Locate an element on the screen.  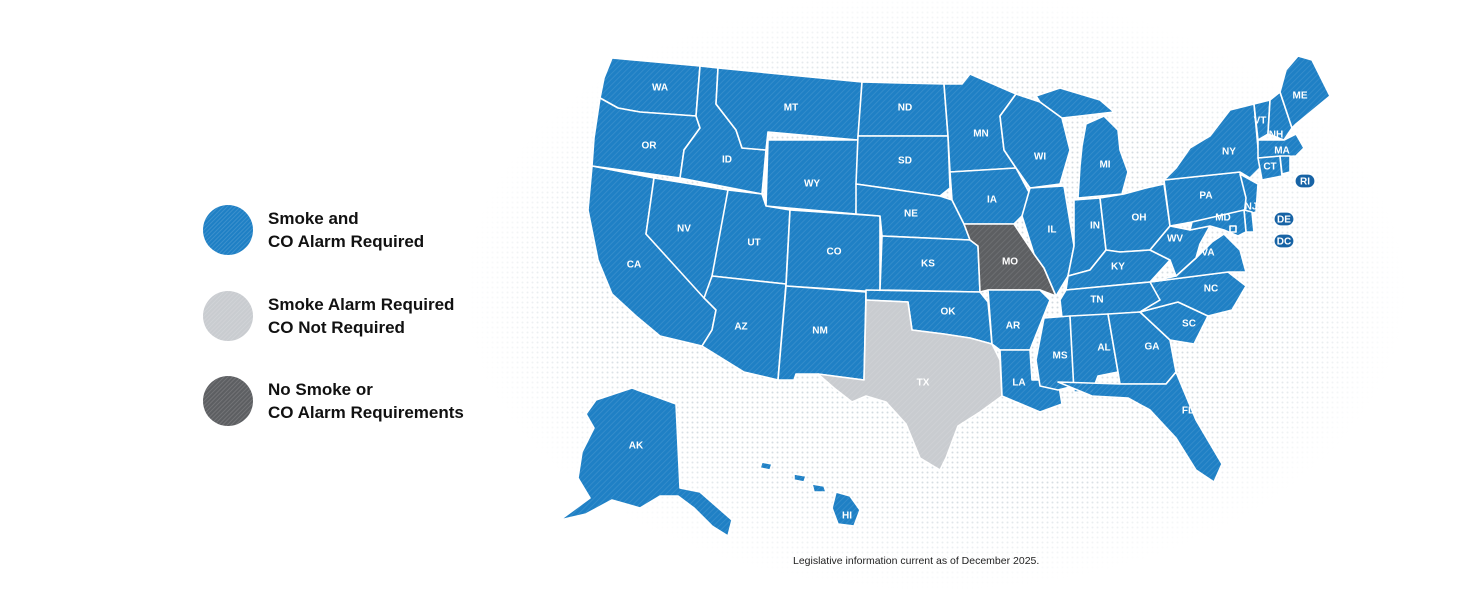
state-label-ks: KS is located at coordinates (928, 264).